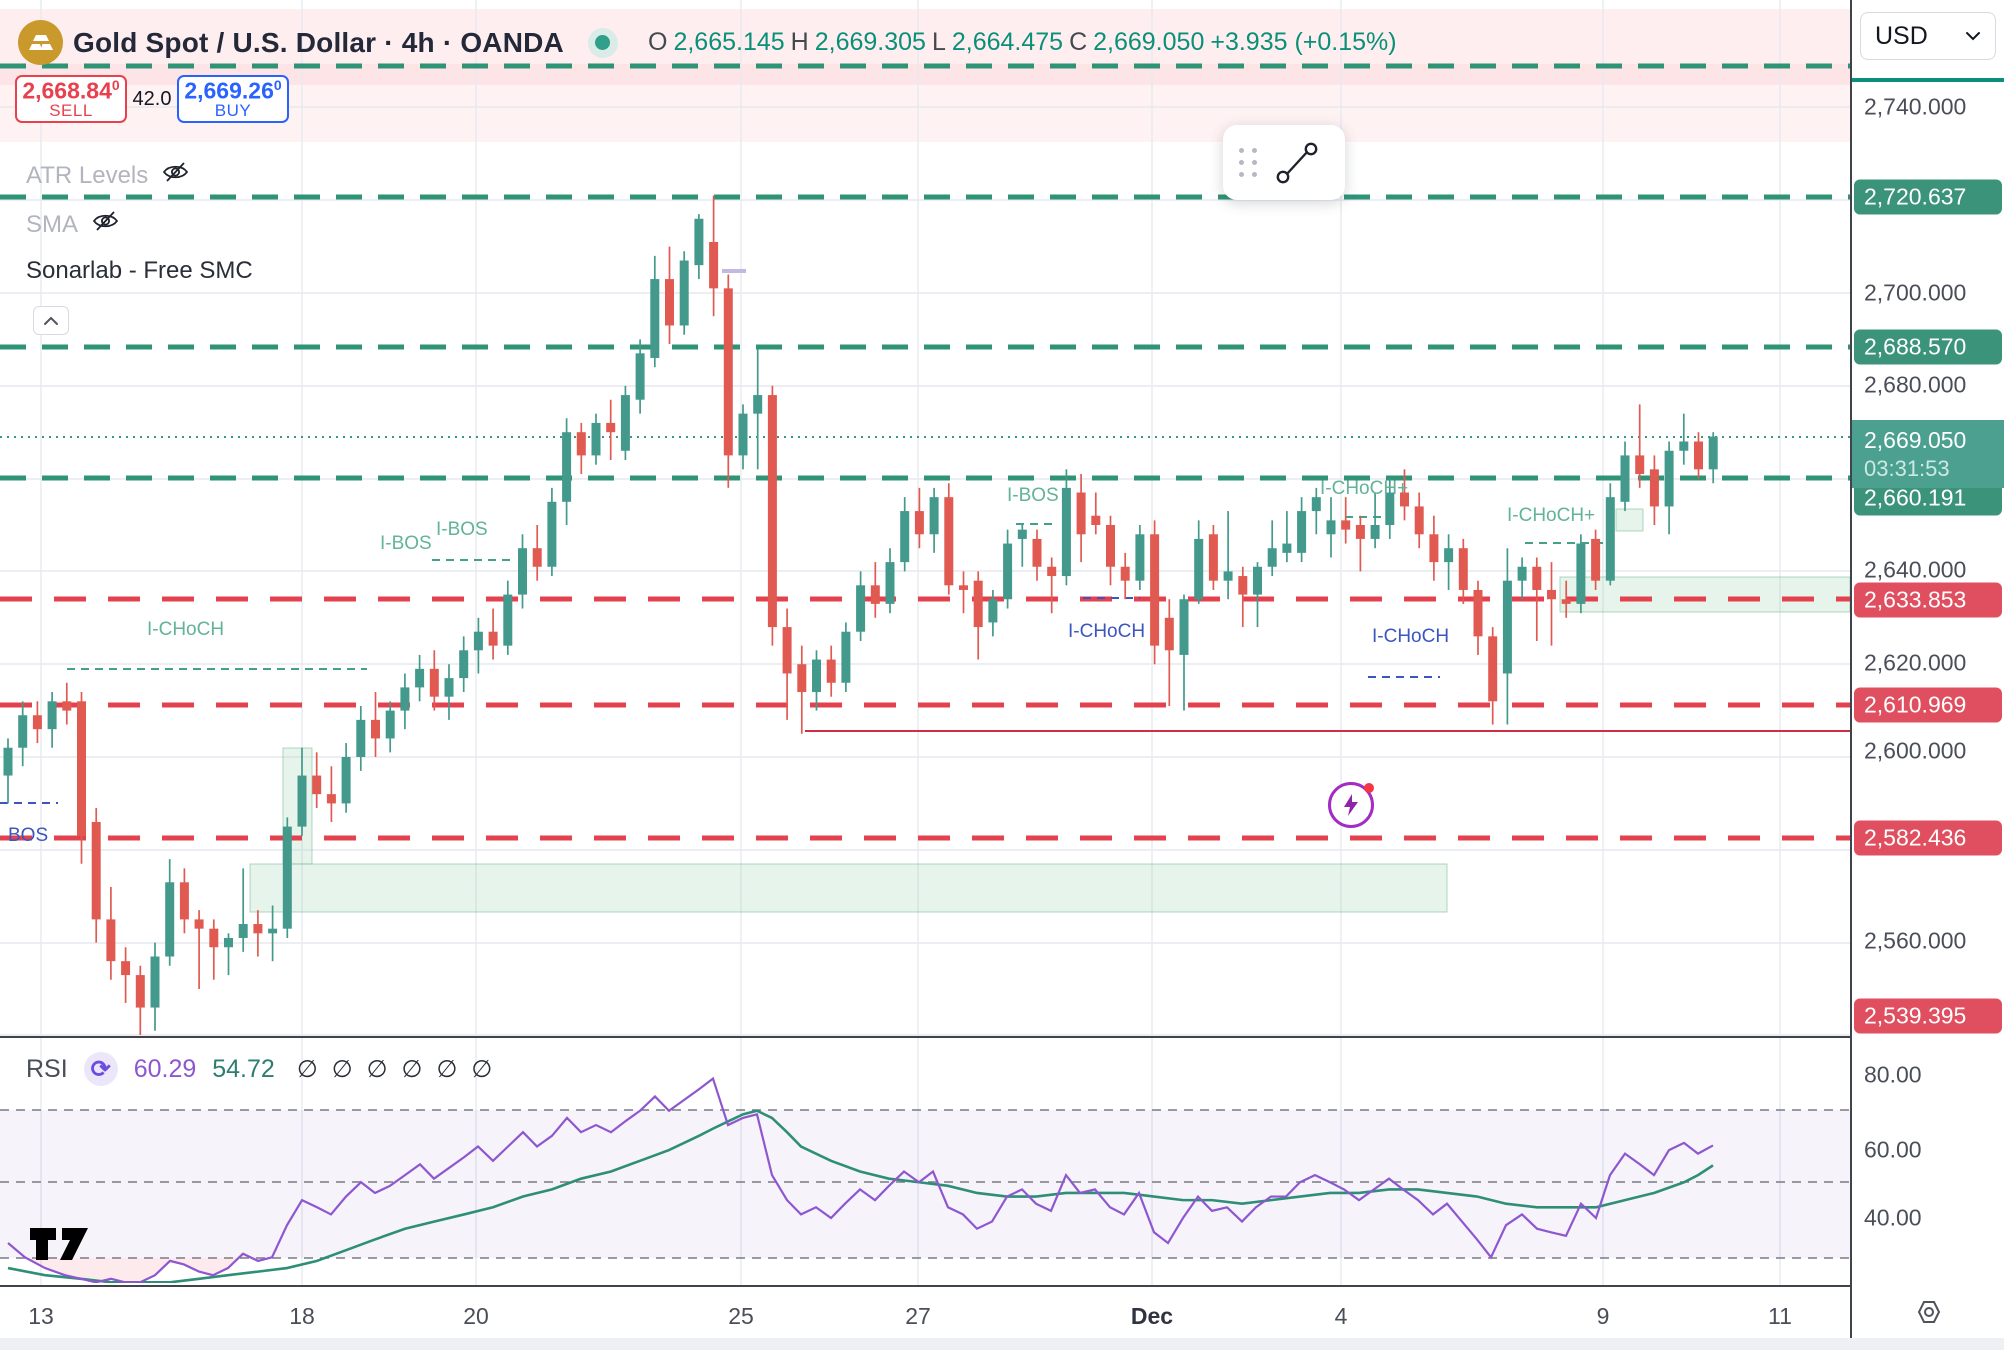  Describe the element at coordinates (28, 835) in the screenshot. I see `smc-label-bos: BOS` at that location.